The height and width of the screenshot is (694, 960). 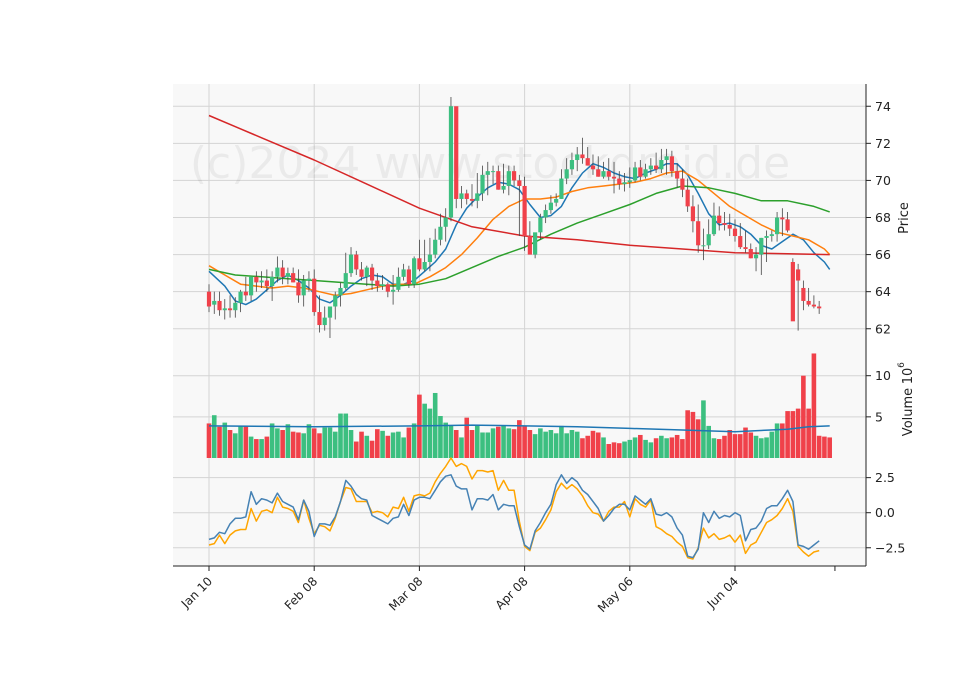 I want to click on volume-axis-label: Volume, so click(x=908, y=412).